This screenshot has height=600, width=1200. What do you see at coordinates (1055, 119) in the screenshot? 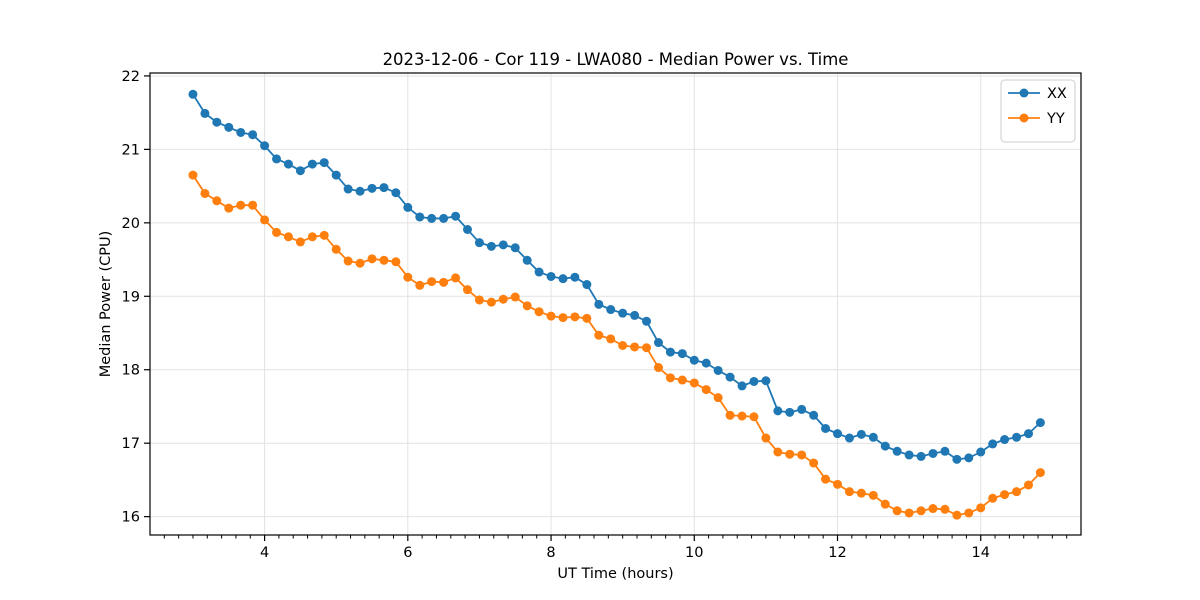
I see `legend-label: YY` at bounding box center [1055, 119].